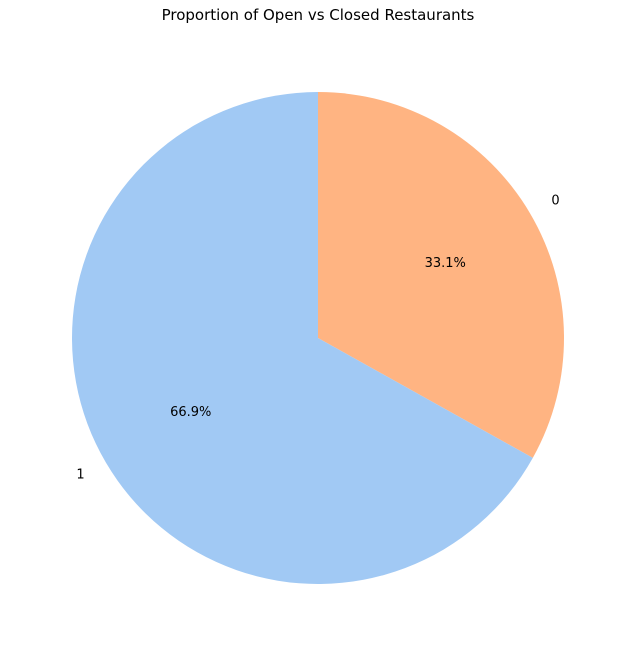 This screenshot has height=656, width=636. Describe the element at coordinates (190, 412) in the screenshot. I see `percent-label-1: 66.9%` at that location.